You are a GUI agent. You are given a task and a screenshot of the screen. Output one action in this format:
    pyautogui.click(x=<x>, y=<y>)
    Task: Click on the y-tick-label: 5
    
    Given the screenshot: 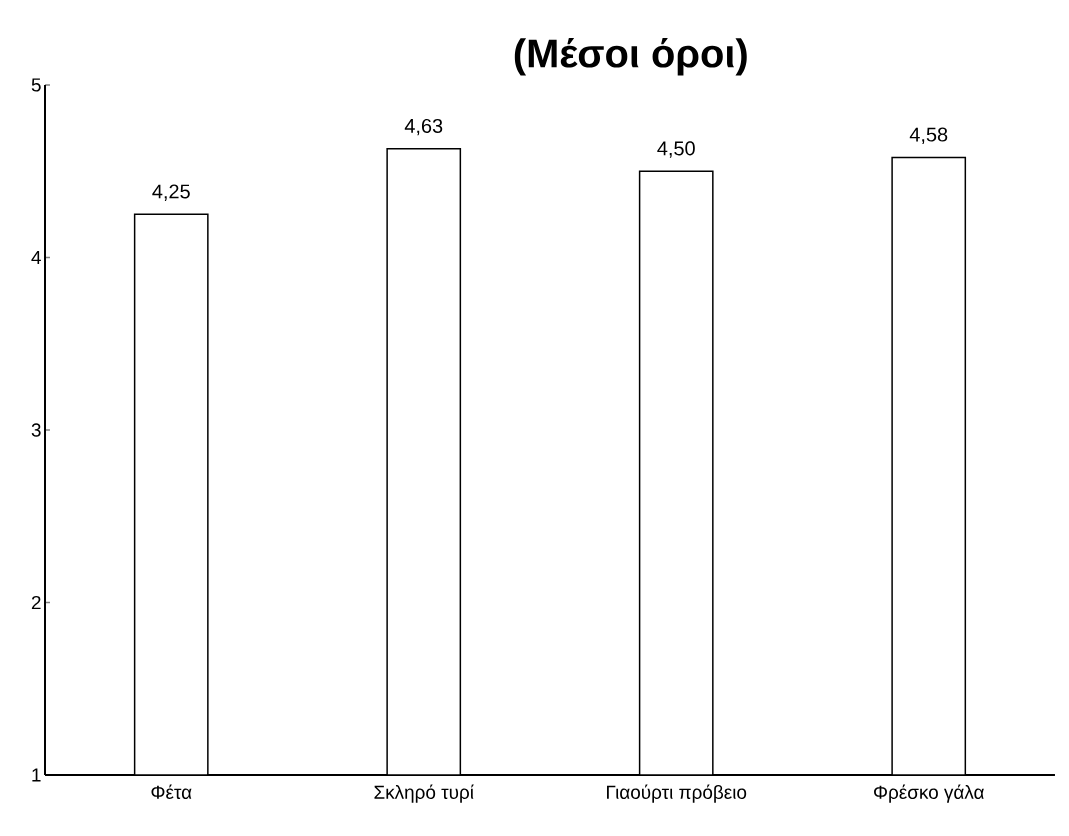 What is the action you would take?
    pyautogui.click(x=36, y=85)
    